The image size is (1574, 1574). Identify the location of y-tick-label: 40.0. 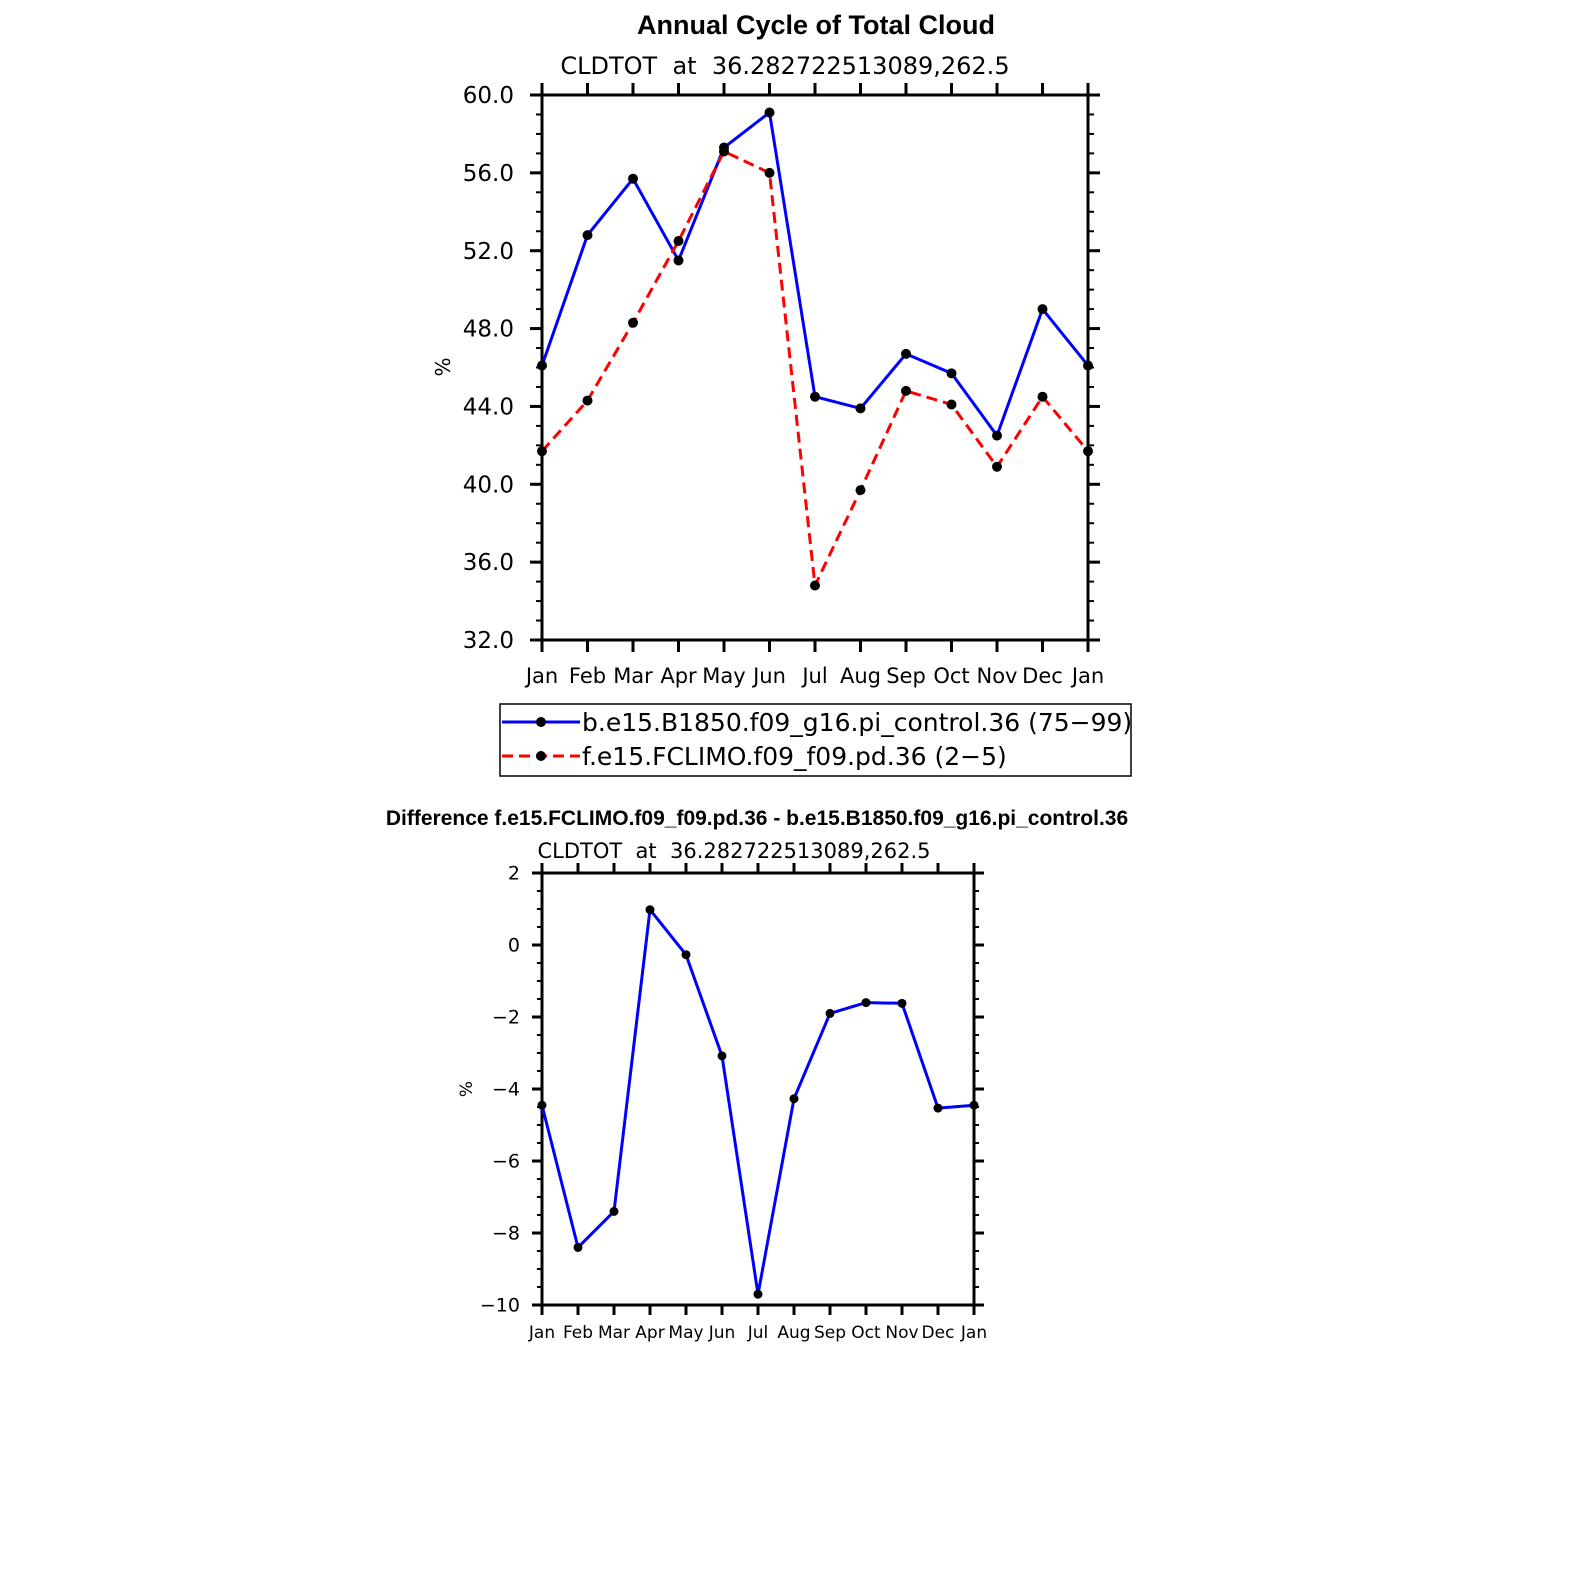
(488, 485).